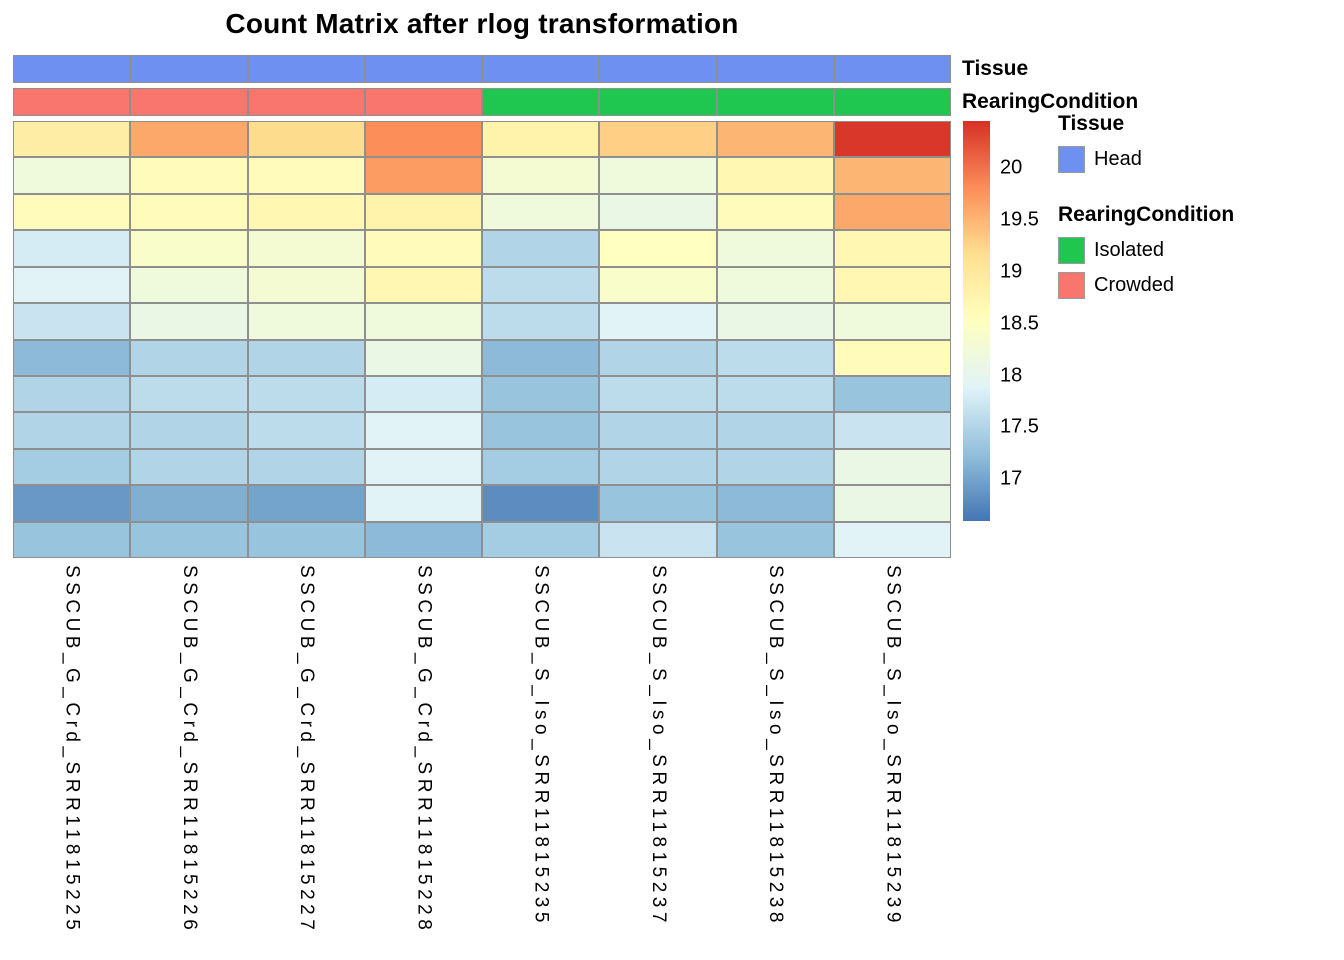 The width and height of the screenshot is (1344, 960). What do you see at coordinates (1011, 375) in the screenshot?
I see `colorbar-tick-label: 18` at bounding box center [1011, 375].